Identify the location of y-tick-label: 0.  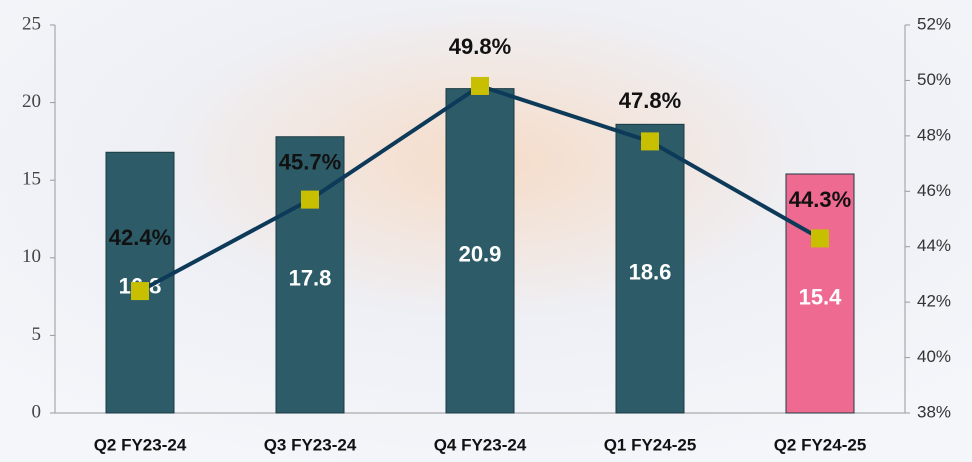
(37, 411).